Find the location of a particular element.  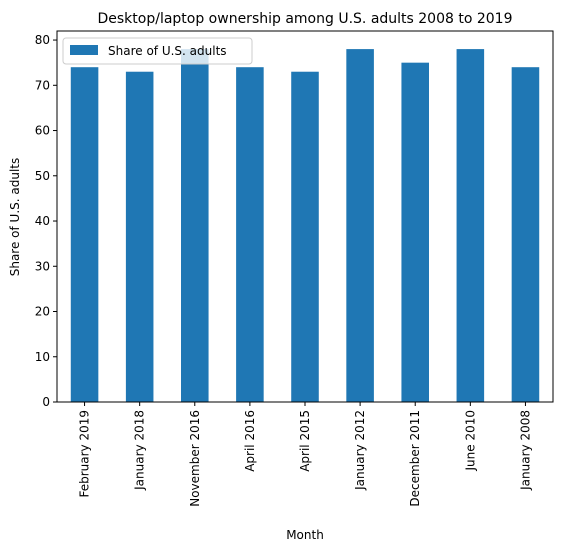

x-tick-label: November 2016 is located at coordinates (195, 458).